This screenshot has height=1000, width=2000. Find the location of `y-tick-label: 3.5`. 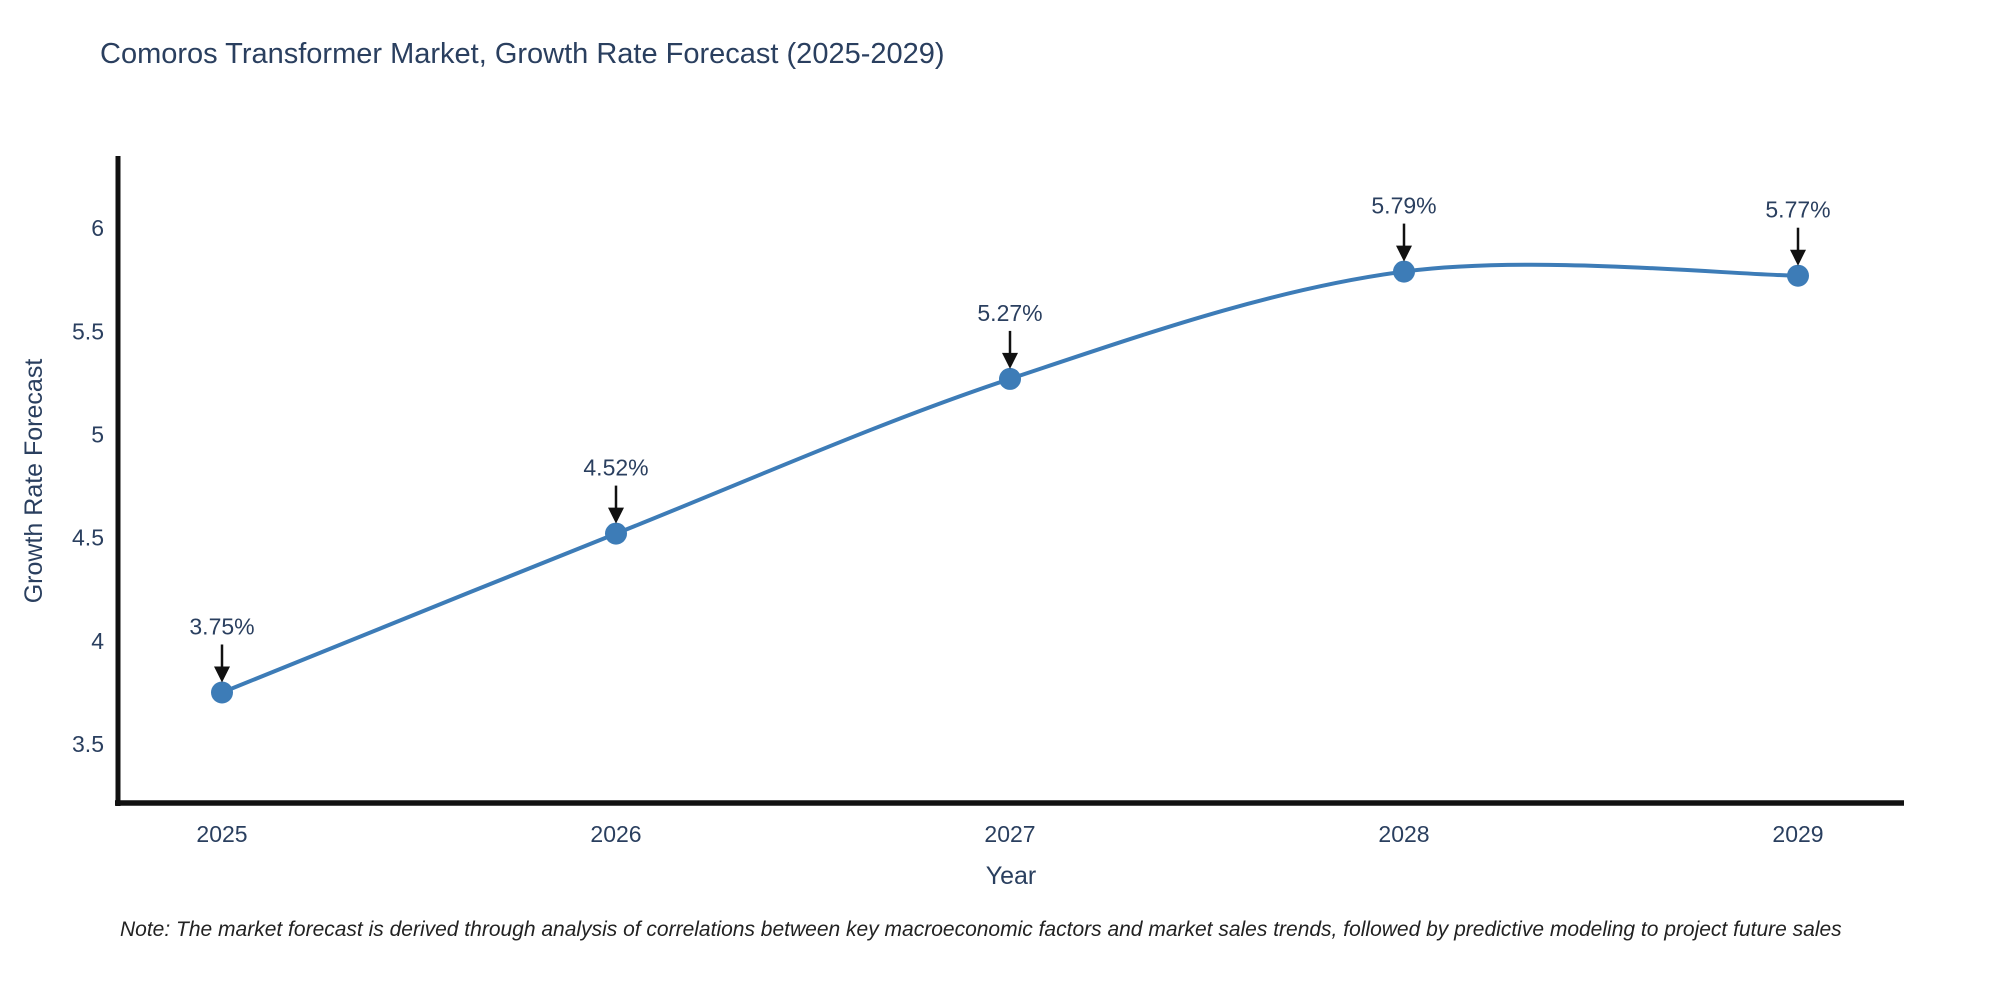

y-tick-label: 3.5 is located at coordinates (88, 744).